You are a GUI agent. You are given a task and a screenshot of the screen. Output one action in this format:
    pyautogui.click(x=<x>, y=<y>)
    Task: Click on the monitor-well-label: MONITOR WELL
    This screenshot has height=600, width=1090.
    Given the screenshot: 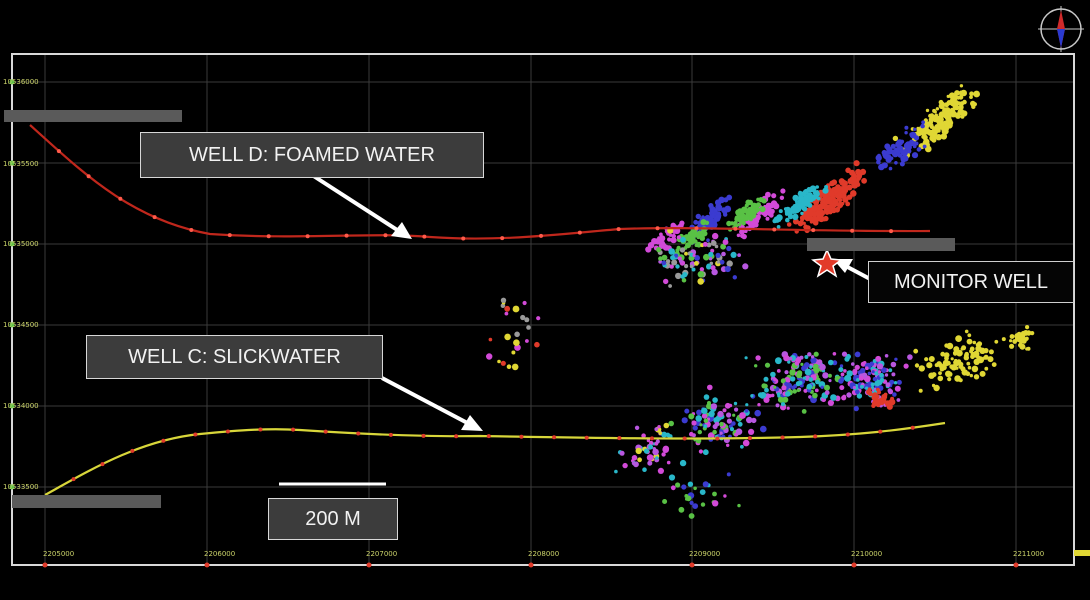 What is the action you would take?
    pyautogui.click(x=971, y=282)
    